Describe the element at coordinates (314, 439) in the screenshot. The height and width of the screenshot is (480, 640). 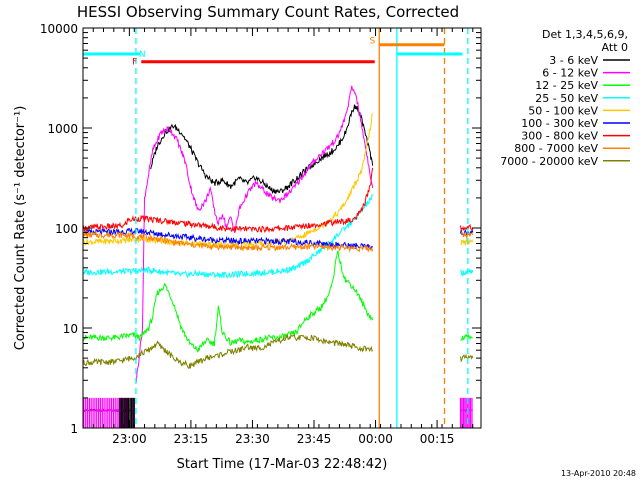
I see `x-tick-label-4: 23:45` at that location.